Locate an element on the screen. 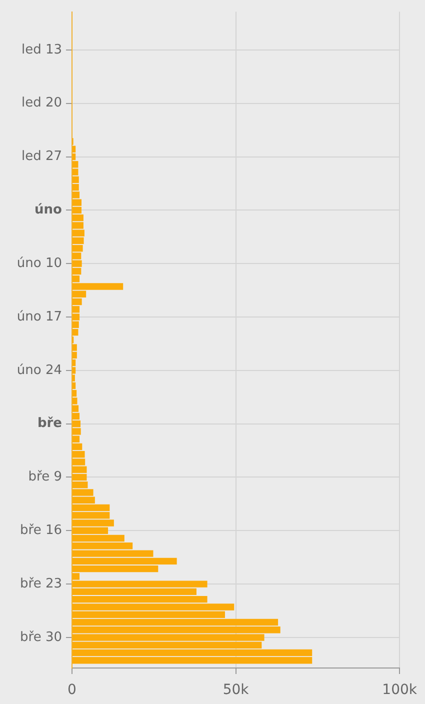  y-tick-label: bře 16 is located at coordinates (41, 530).